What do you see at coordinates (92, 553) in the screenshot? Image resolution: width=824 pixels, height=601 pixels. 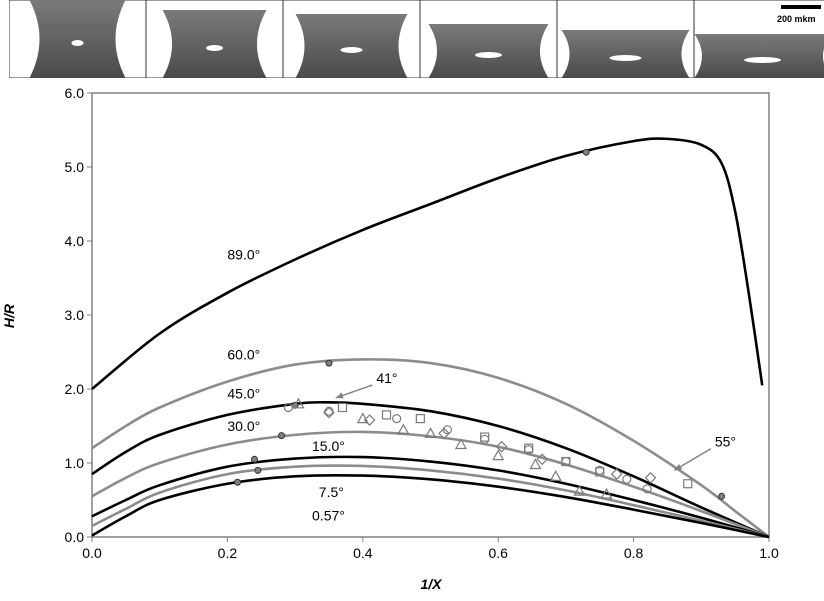 I see `x-tick-label: 0.0` at bounding box center [92, 553].